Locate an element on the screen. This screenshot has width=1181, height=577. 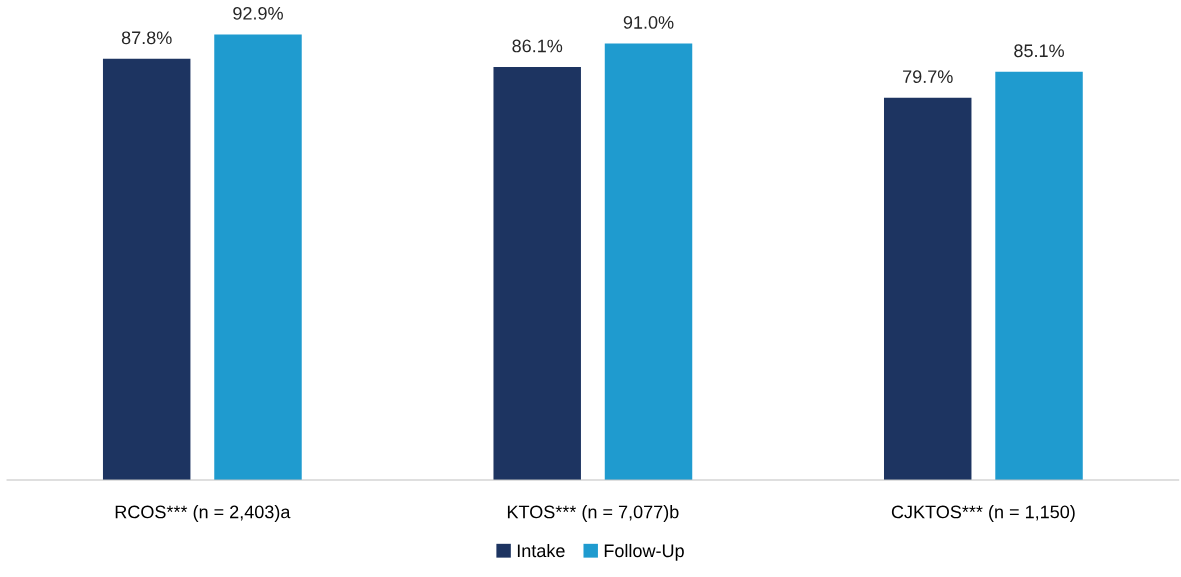
x-tick-label: KTOS*** (n = 7,077)b is located at coordinates (593, 513).